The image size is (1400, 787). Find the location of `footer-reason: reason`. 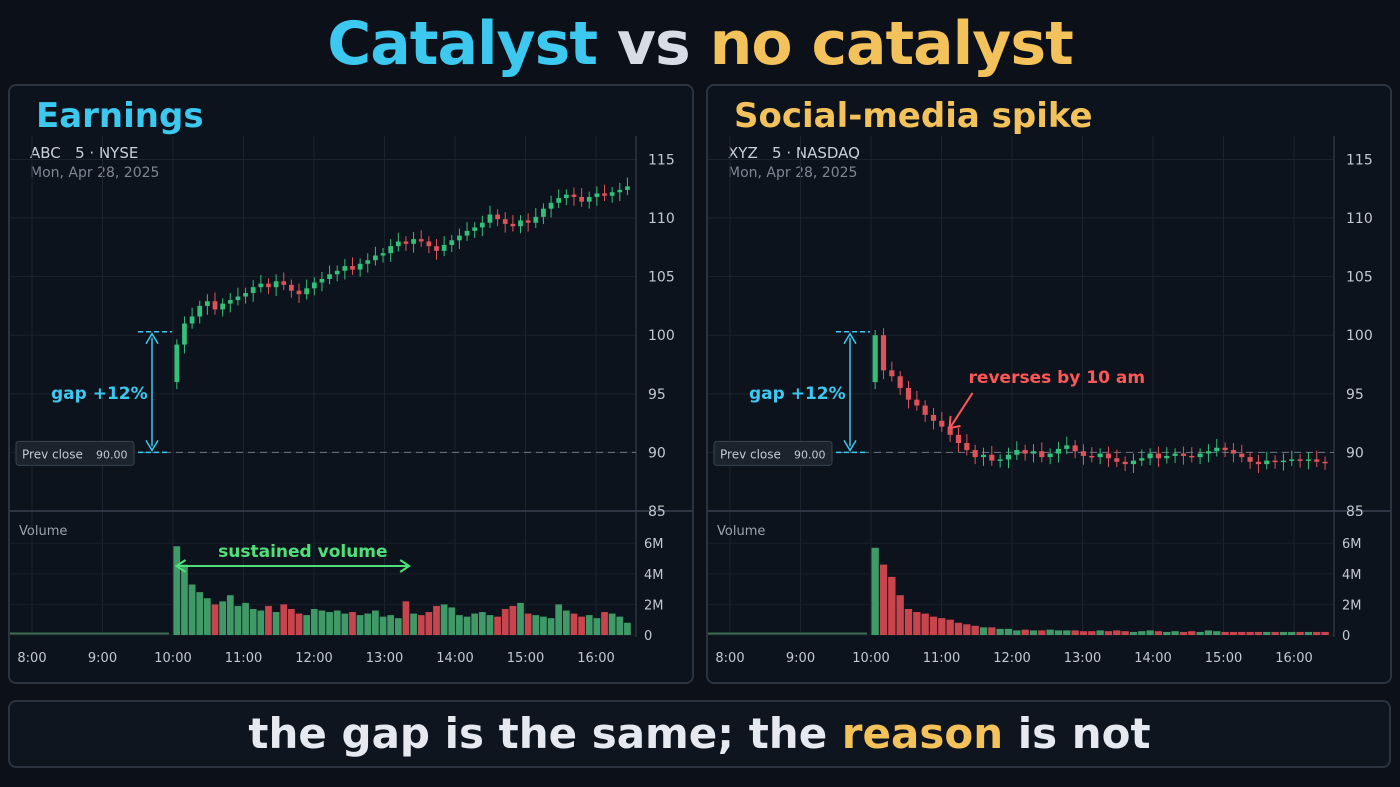

footer-reason: reason is located at coordinates (922, 733).